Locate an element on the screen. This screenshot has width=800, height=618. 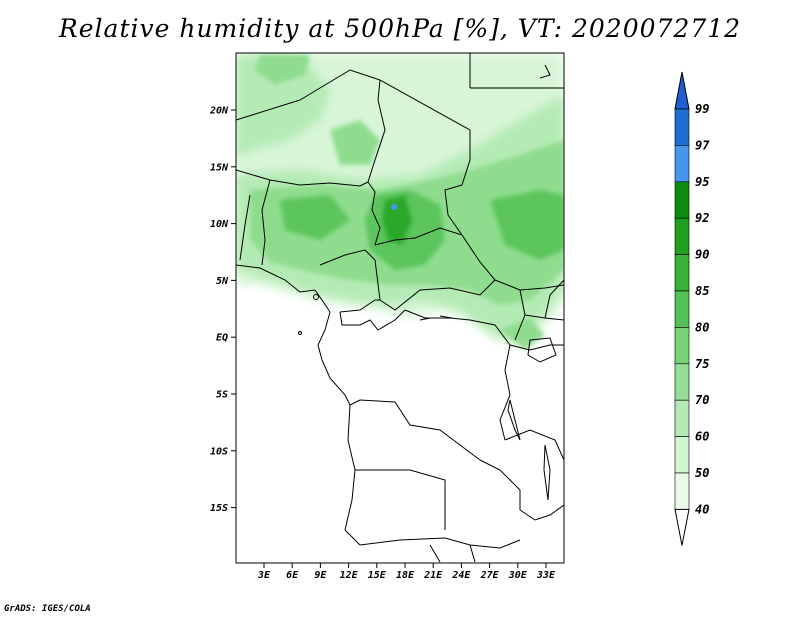
lat-label: 20N is located at coordinates (219, 111).